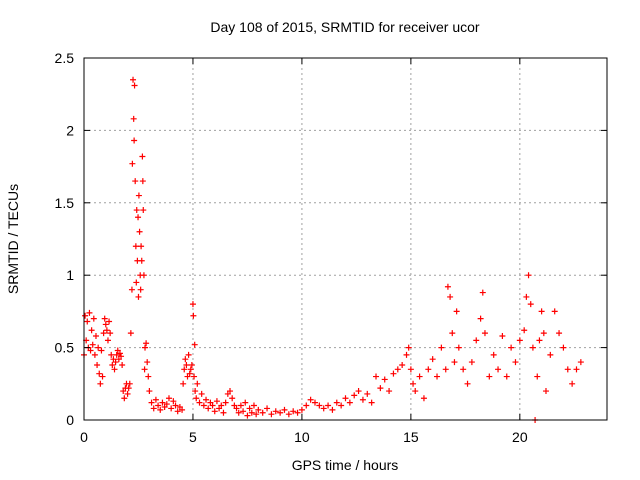  What do you see at coordinates (13, 239) in the screenshot?
I see `y-axis-label: SRMTID / TECUs` at bounding box center [13, 239].